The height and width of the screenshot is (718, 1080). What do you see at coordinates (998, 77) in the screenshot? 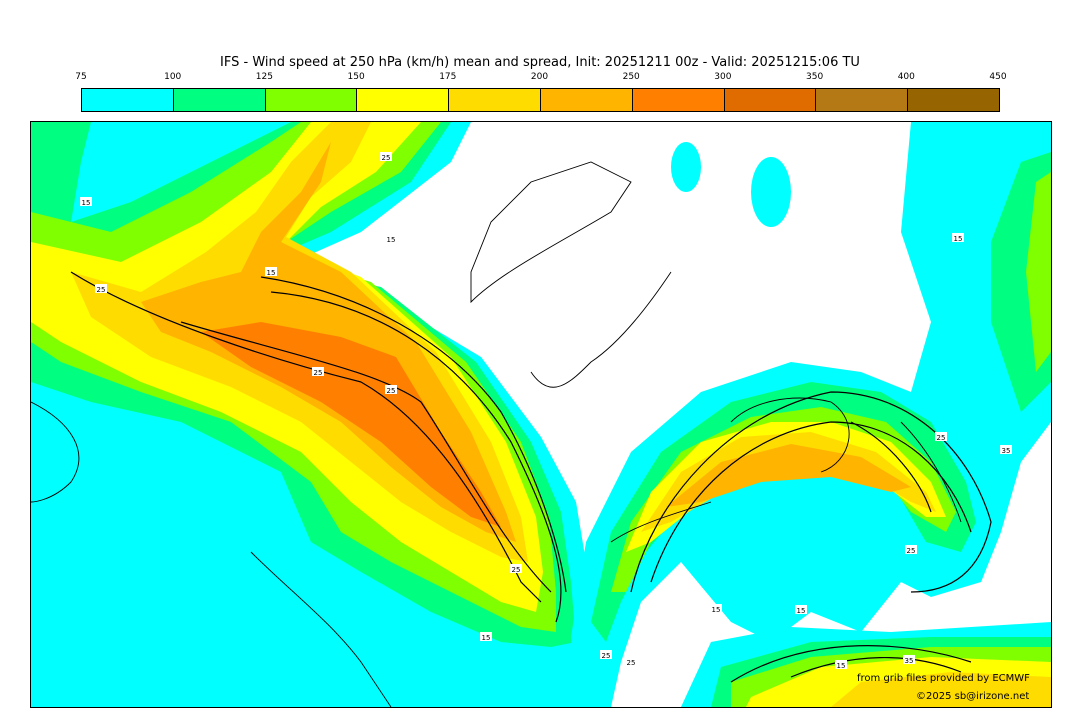
I see `colorbar-tick-label: 450` at bounding box center [998, 77].